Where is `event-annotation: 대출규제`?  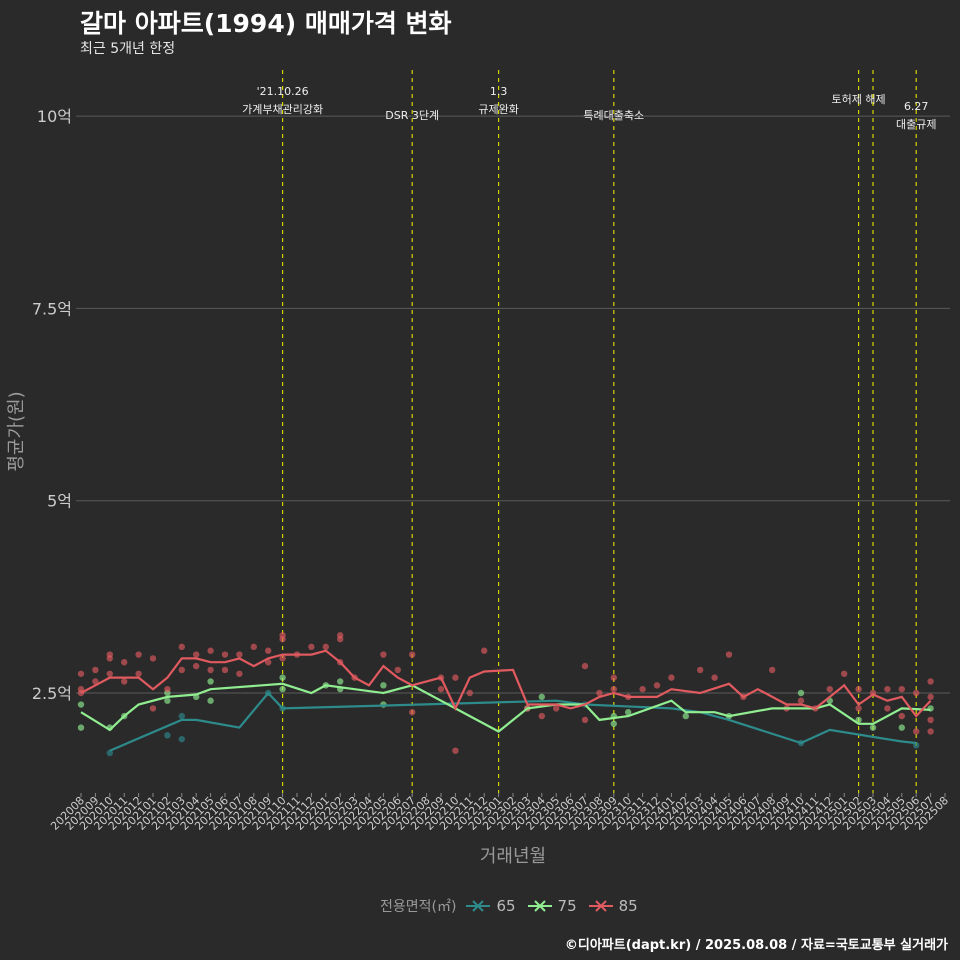
event-annotation: 대출규제 is located at coordinates (916, 124).